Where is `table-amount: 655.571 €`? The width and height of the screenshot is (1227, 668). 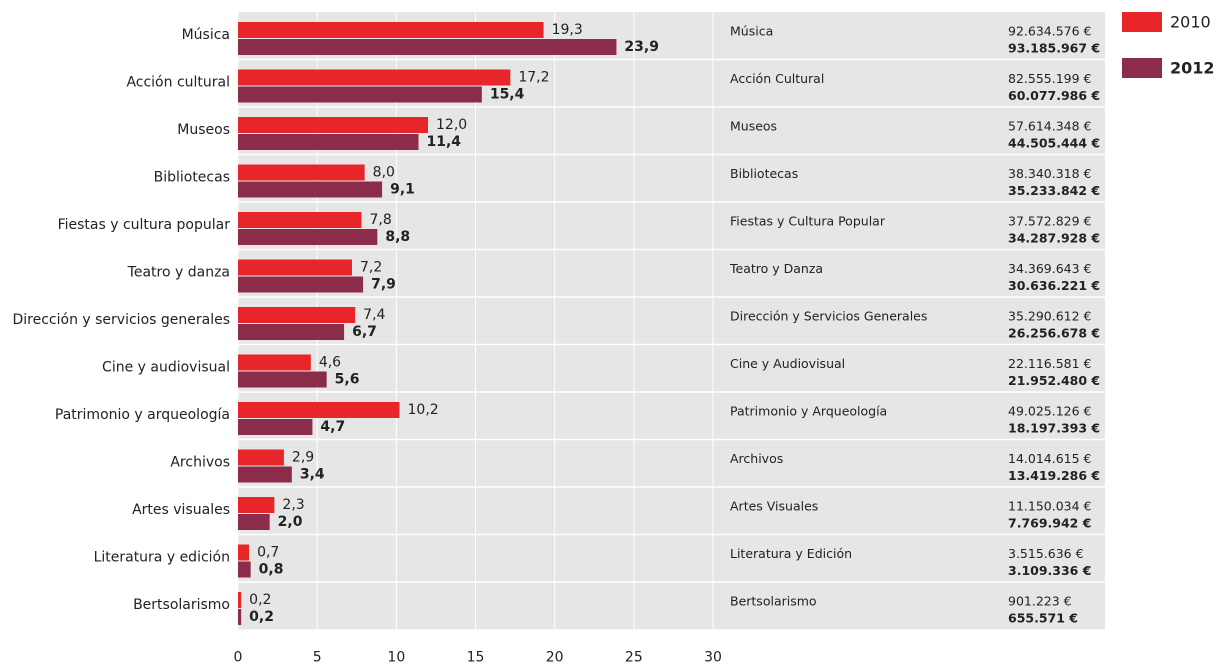 table-amount: 655.571 € is located at coordinates (1043, 618).